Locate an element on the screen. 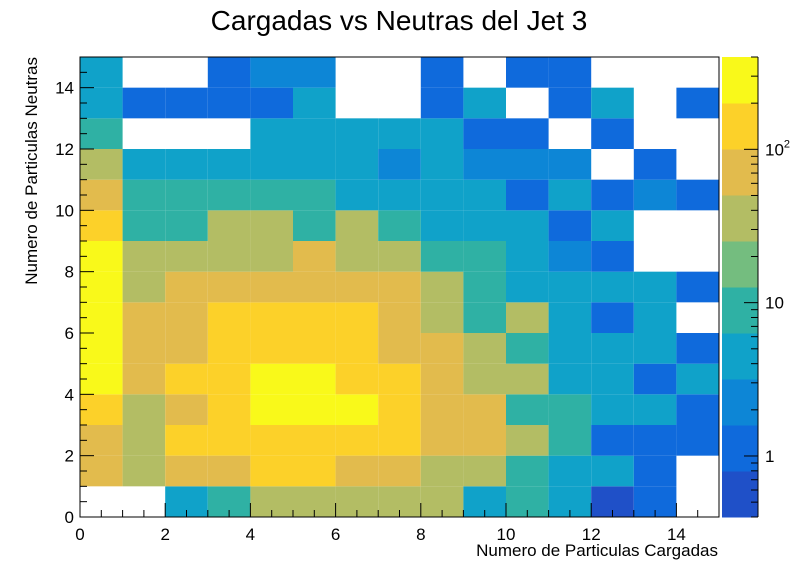 Image resolution: width=798 pixels, height=576 pixels. y-tick-label: 0 is located at coordinates (69, 517).